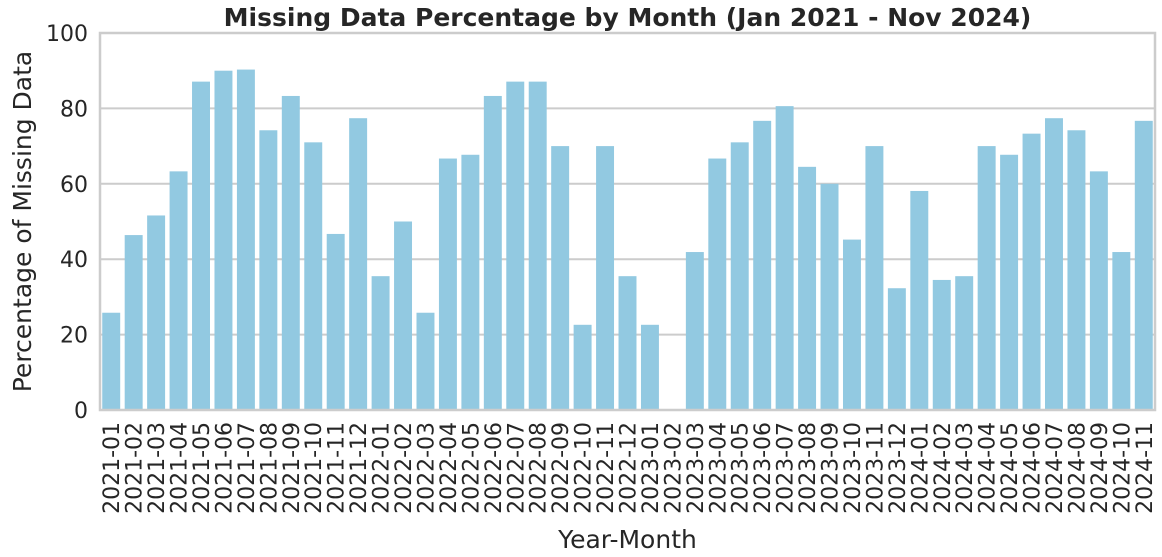  I want to click on x-tick-label: 2021-05, so click(202, 468).